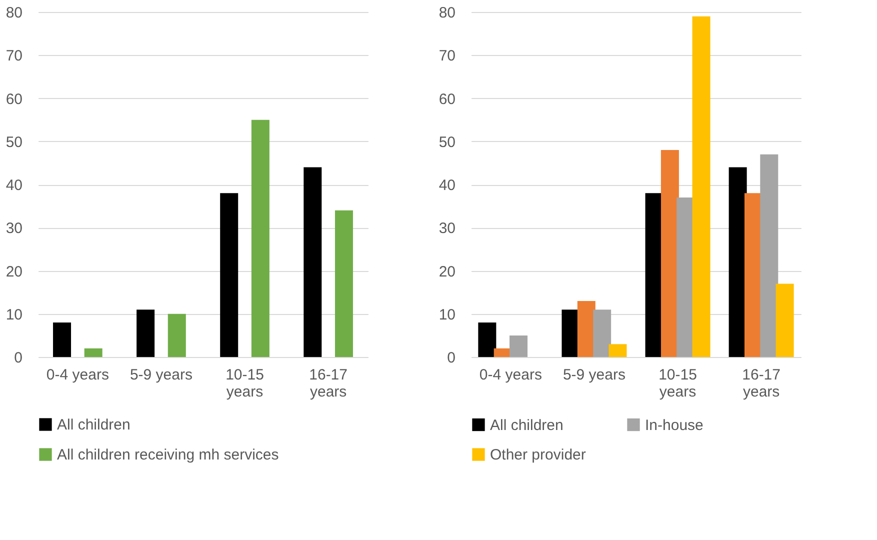 The width and height of the screenshot is (877, 540). Describe the element at coordinates (168, 455) in the screenshot. I see `legend-label: All children receiving mh services` at that location.